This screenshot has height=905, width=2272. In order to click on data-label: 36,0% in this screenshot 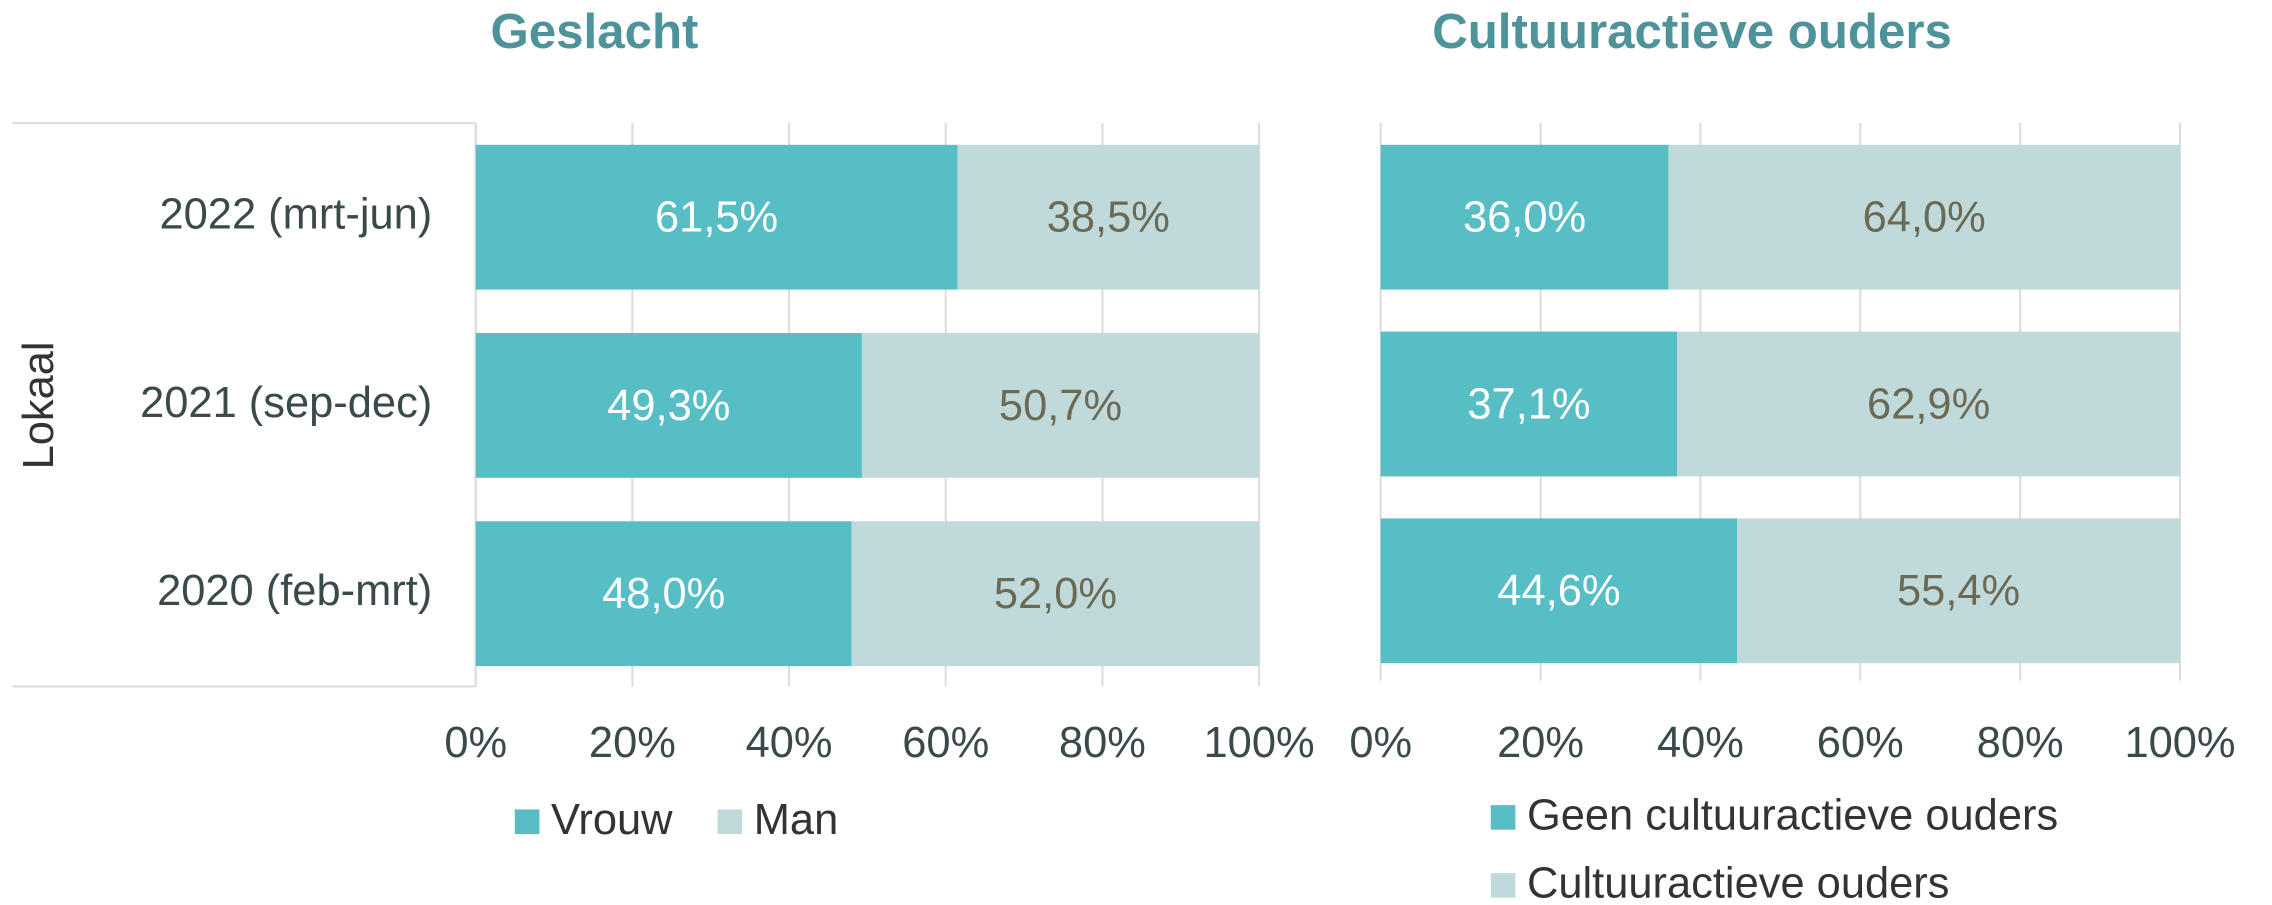, I will do `click(1524, 218)`.